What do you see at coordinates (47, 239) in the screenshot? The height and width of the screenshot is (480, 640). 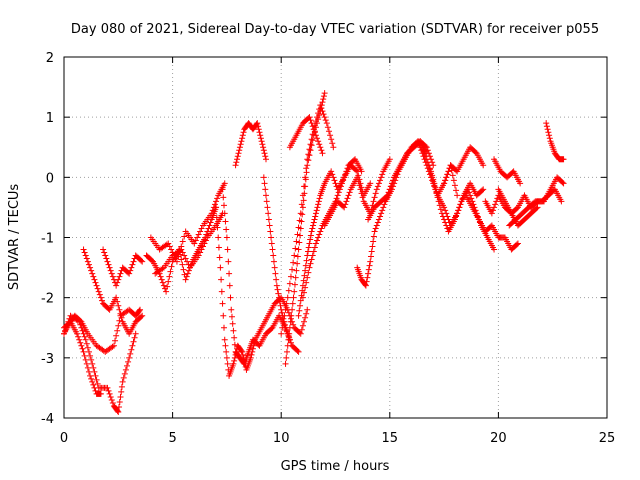 I see `y-tick-labels: -4 -3 -2 -1 0 1 2` at bounding box center [47, 239].